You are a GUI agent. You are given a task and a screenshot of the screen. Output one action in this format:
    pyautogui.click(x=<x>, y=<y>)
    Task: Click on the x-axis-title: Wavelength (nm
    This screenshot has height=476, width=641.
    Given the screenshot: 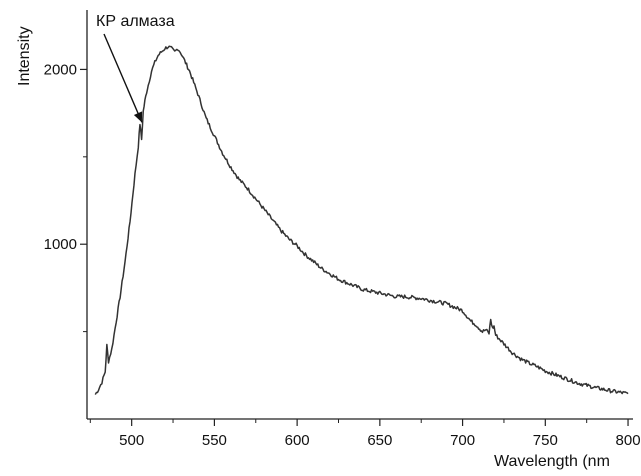 What is the action you would take?
    pyautogui.click(x=552, y=461)
    